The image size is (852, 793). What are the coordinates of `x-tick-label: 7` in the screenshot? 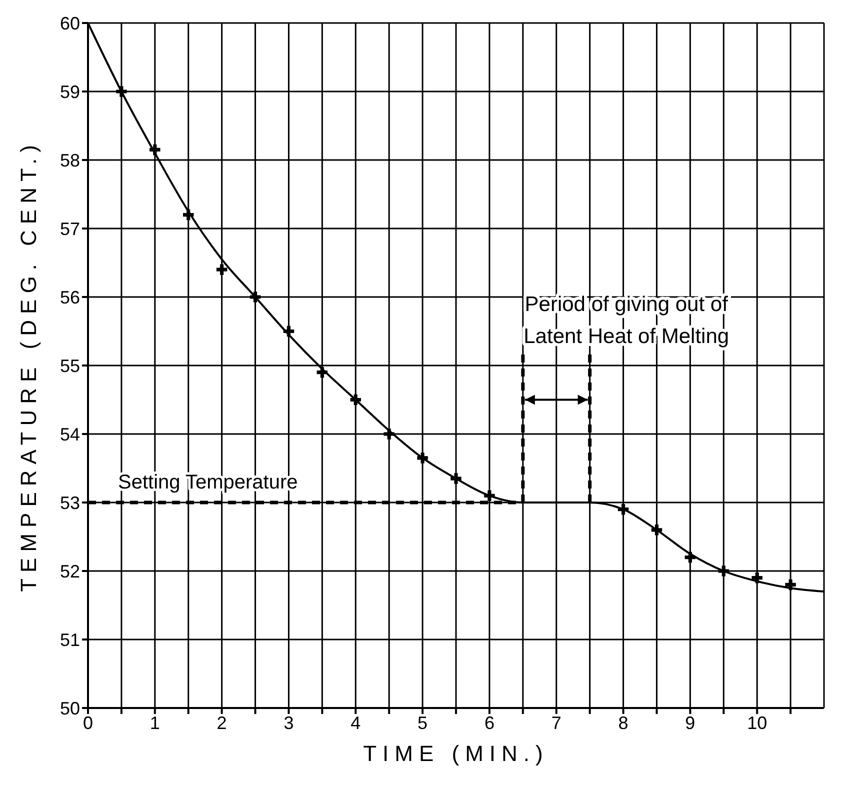 It's located at (556, 722).